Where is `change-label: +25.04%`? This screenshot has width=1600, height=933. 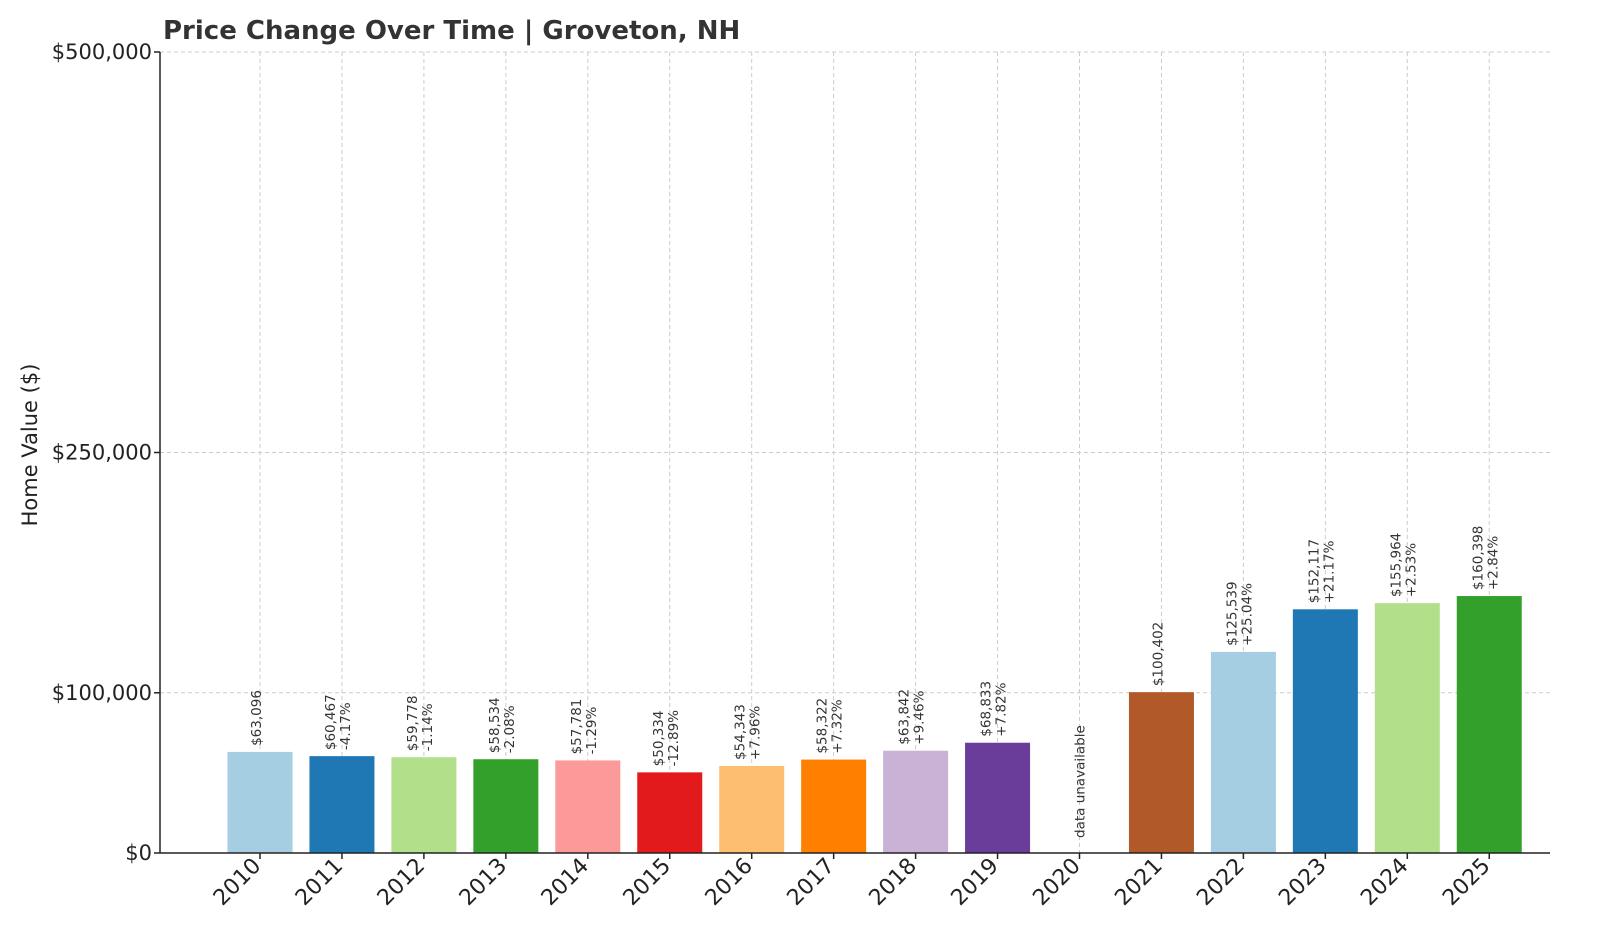 change-label: +25.04% is located at coordinates (1247, 614).